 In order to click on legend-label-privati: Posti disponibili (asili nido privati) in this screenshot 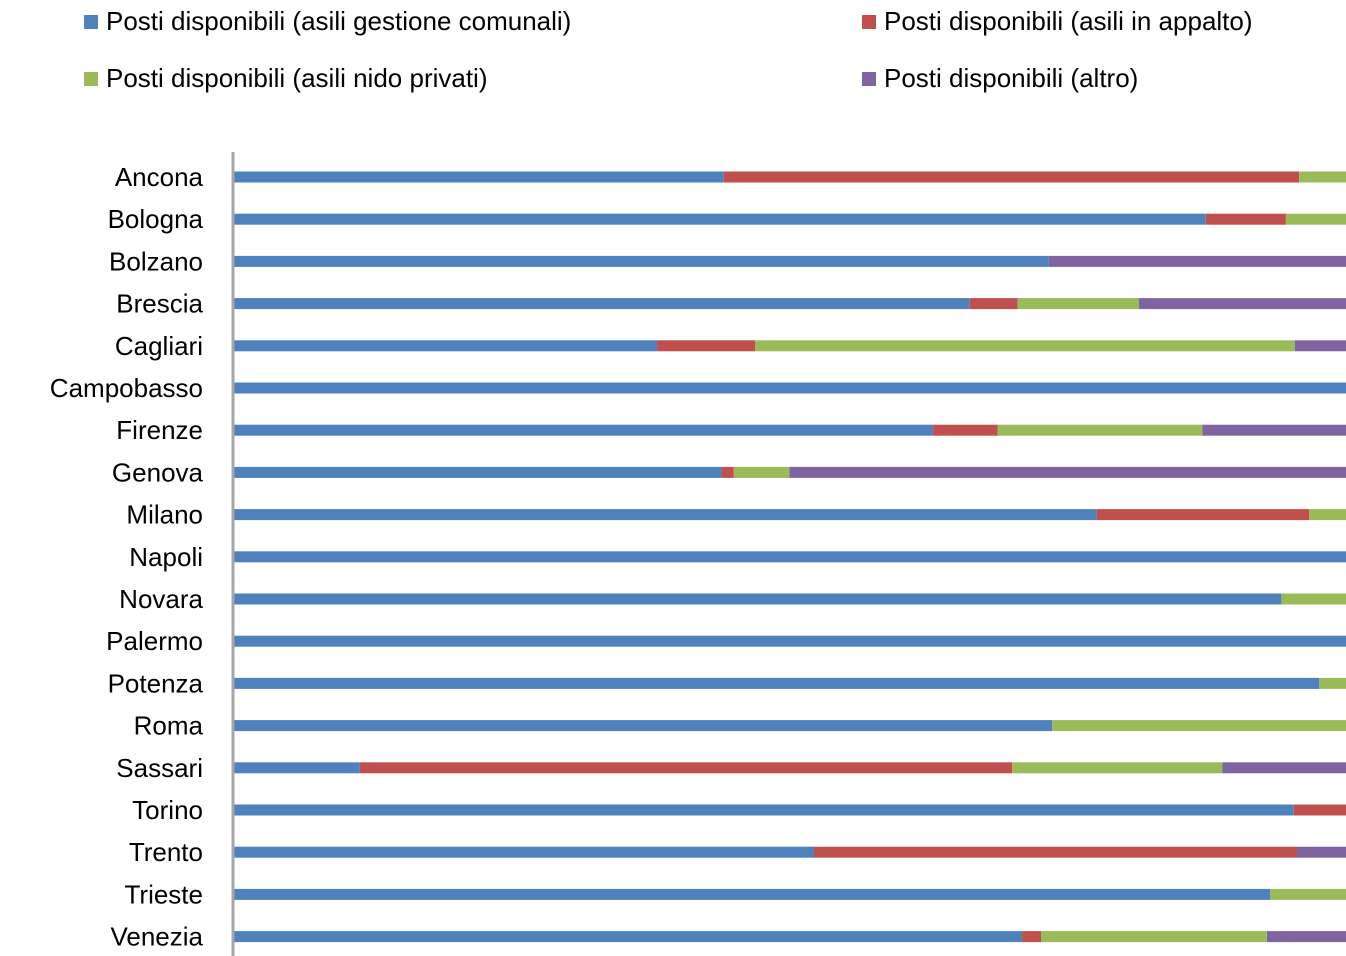, I will do `click(297, 78)`.